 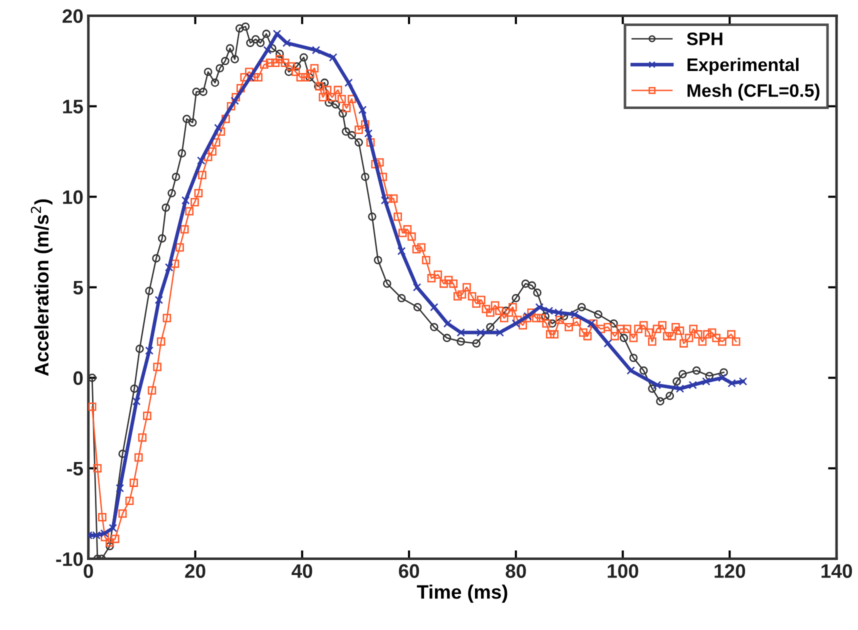 What do you see at coordinates (195, 571) in the screenshot?
I see `x-tick-label: 20` at bounding box center [195, 571].